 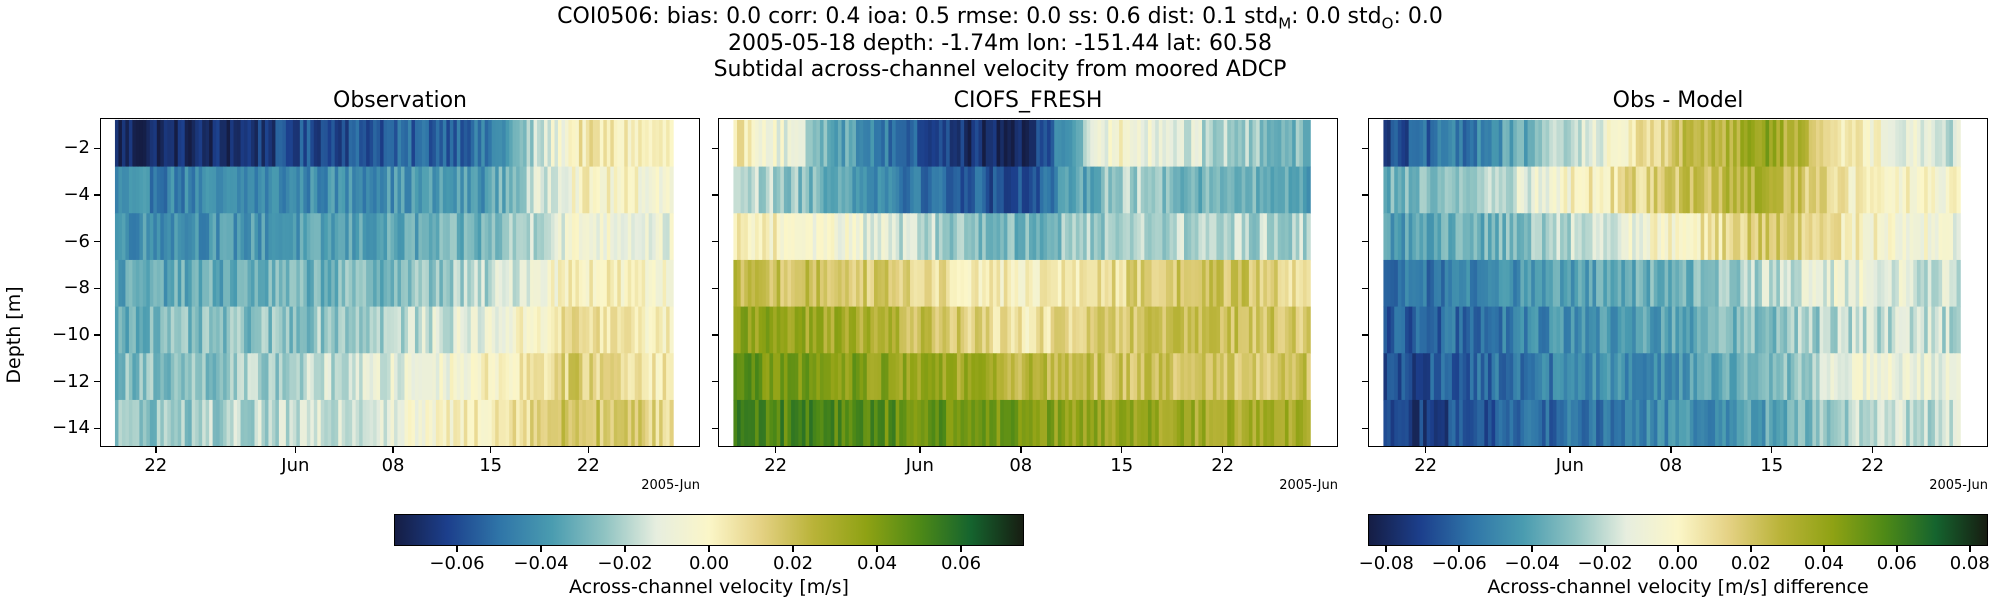 I want to click on colorbar-tick, so click(x=1897, y=549).